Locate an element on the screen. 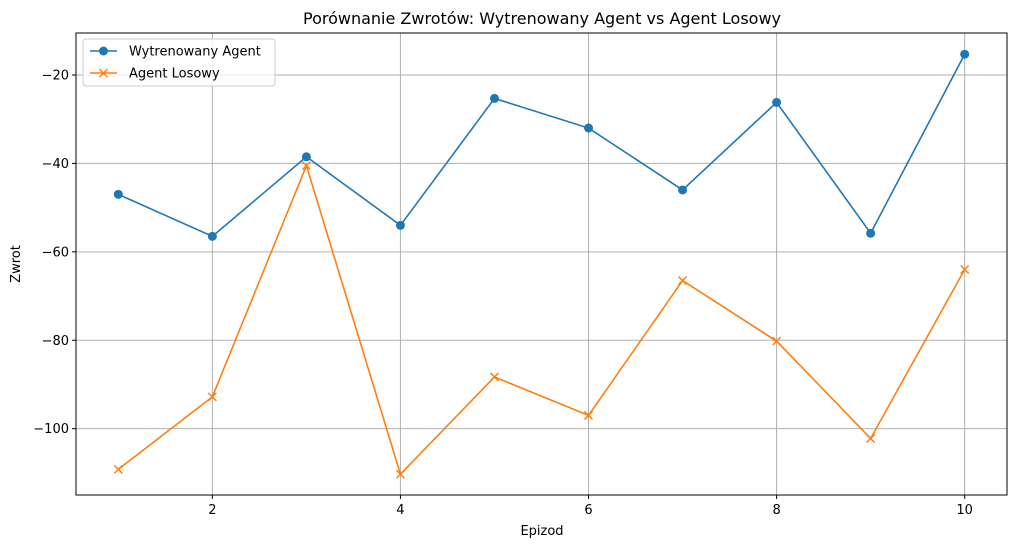 This screenshot has width=1017, height=548. x-tick-label: 6 is located at coordinates (588, 510).